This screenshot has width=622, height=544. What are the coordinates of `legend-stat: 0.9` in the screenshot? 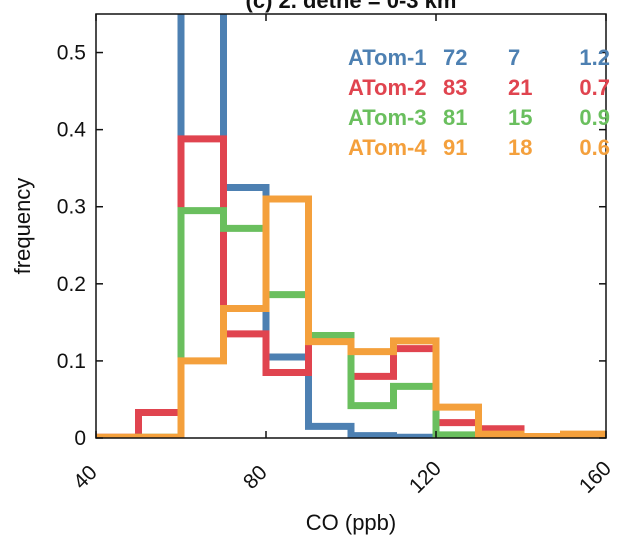 It's located at (594, 117).